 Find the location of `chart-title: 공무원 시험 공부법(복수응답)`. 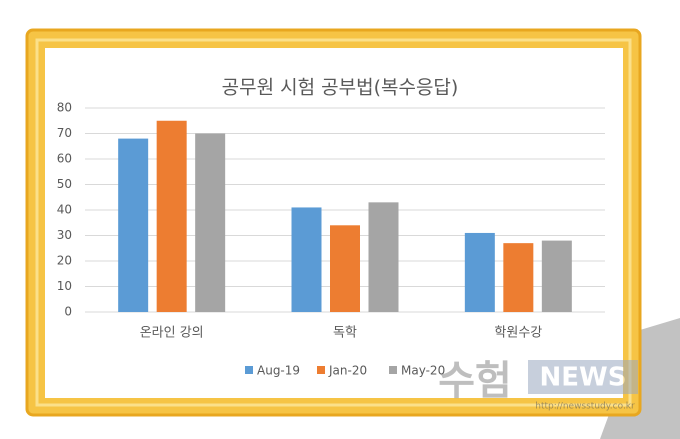

chart-title: 공무원 시험 공부법(복수응답) is located at coordinates (340, 88).